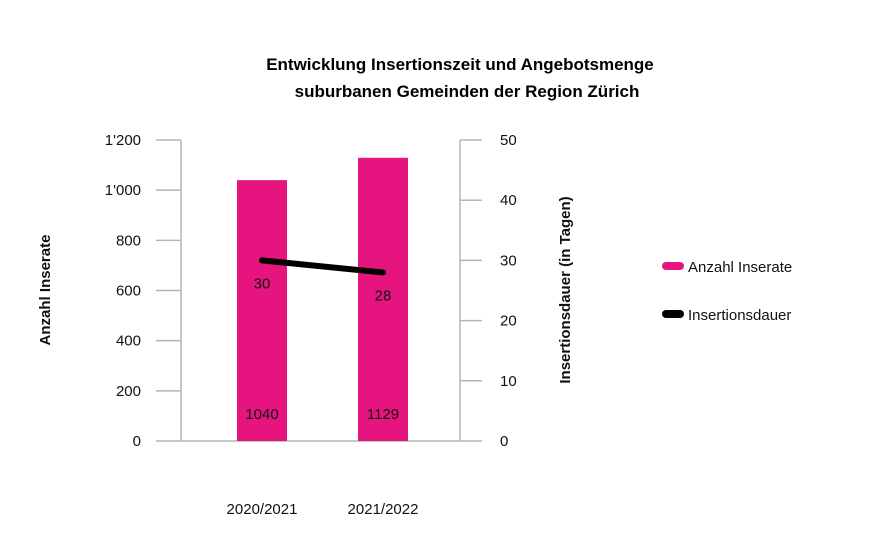 The width and height of the screenshot is (891, 554). I want to click on bar-value-label: 1040, so click(261, 414).